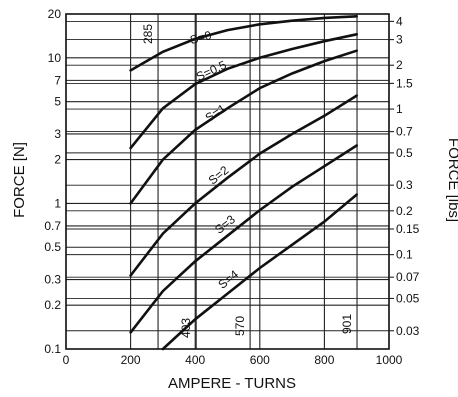  I want to click on y-tick-label: 1, so click(57, 203).